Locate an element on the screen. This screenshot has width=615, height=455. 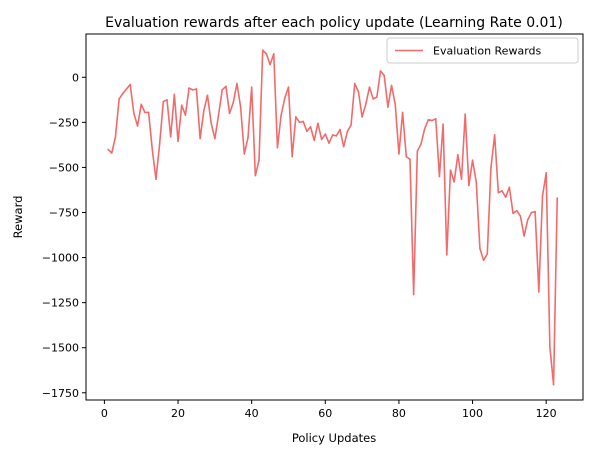
x-tick-label: 80 is located at coordinates (399, 413).